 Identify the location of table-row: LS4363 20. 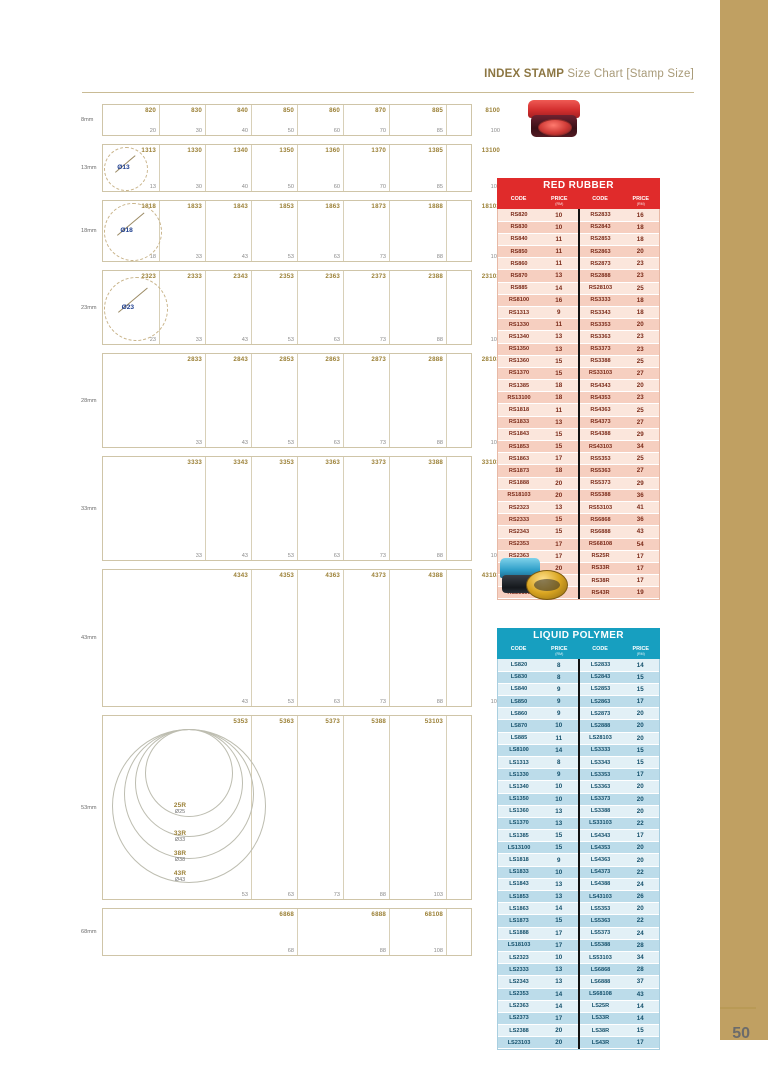
(619, 860).